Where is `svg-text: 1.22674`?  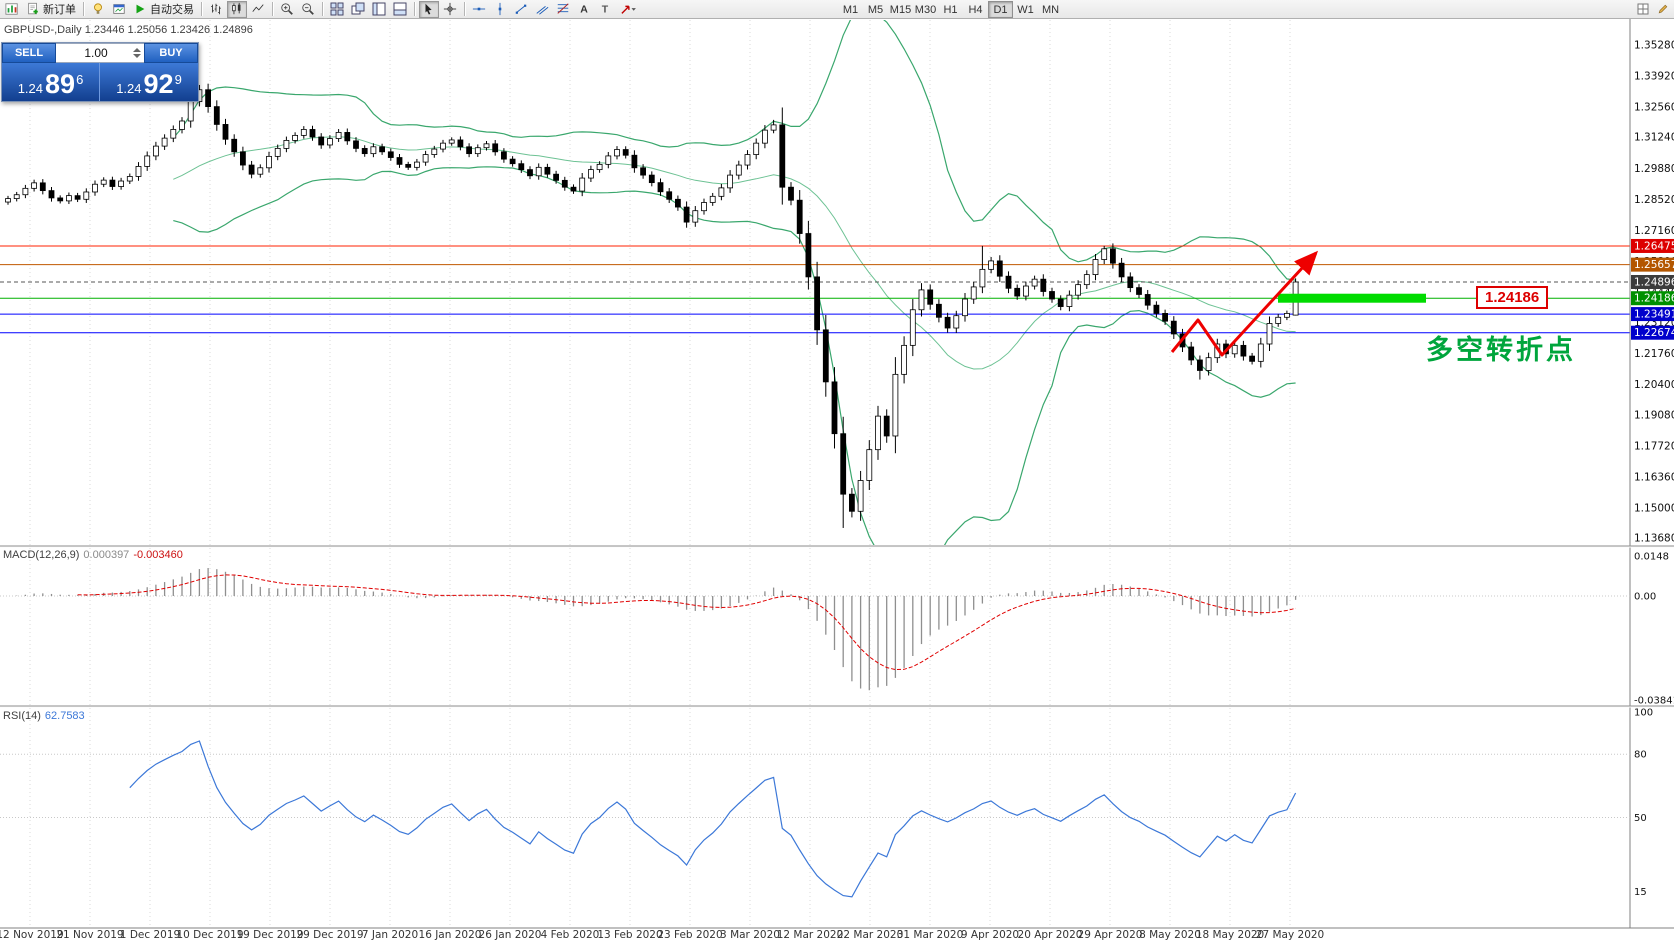
svg-text: 1.22674 is located at coordinates (1654, 333).